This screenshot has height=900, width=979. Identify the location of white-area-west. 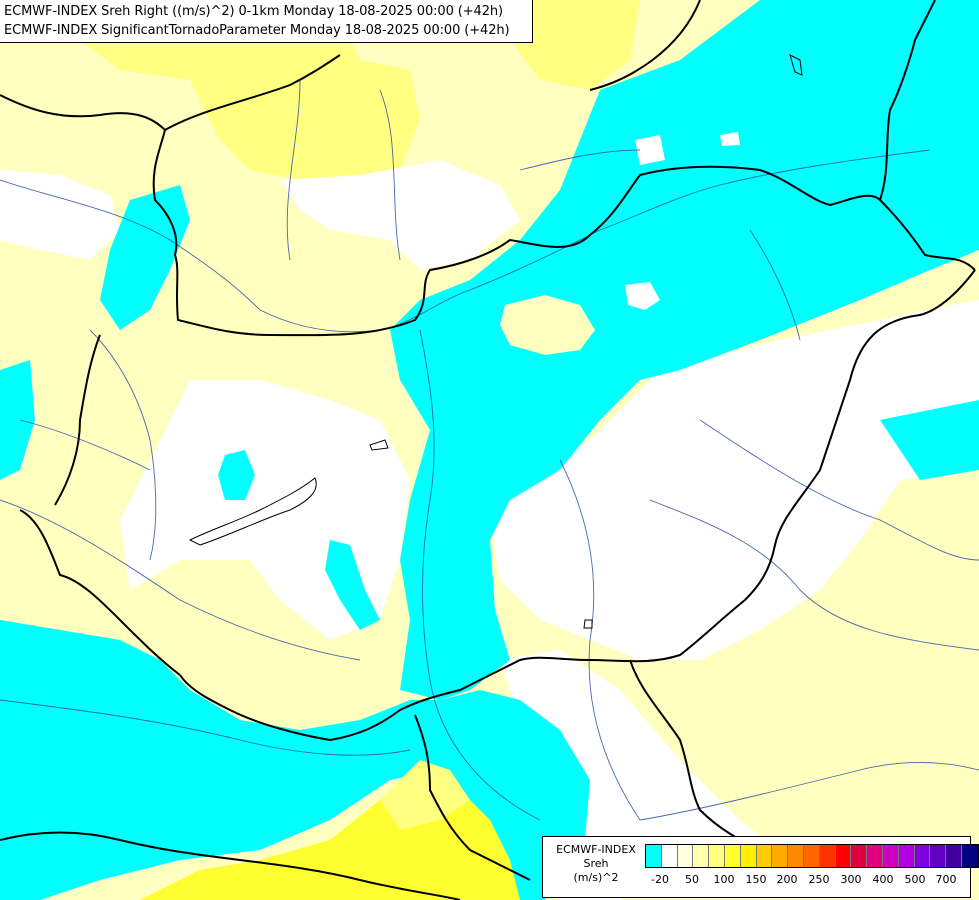
(60, 215).